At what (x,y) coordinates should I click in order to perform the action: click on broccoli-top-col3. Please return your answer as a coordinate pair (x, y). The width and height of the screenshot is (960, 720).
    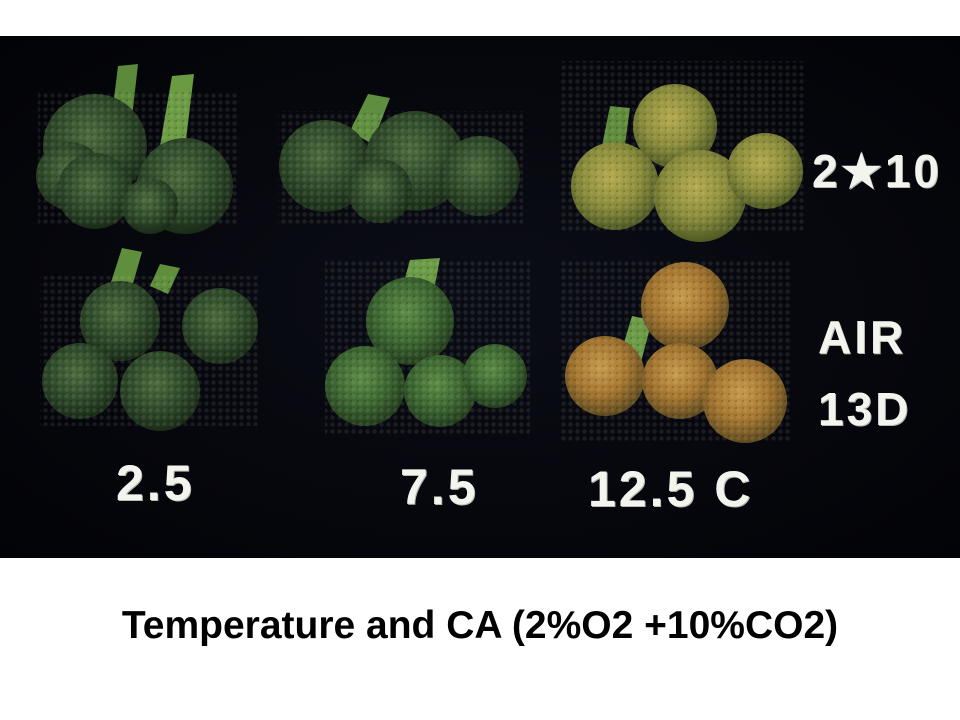
    Looking at the image, I should click on (682, 151).